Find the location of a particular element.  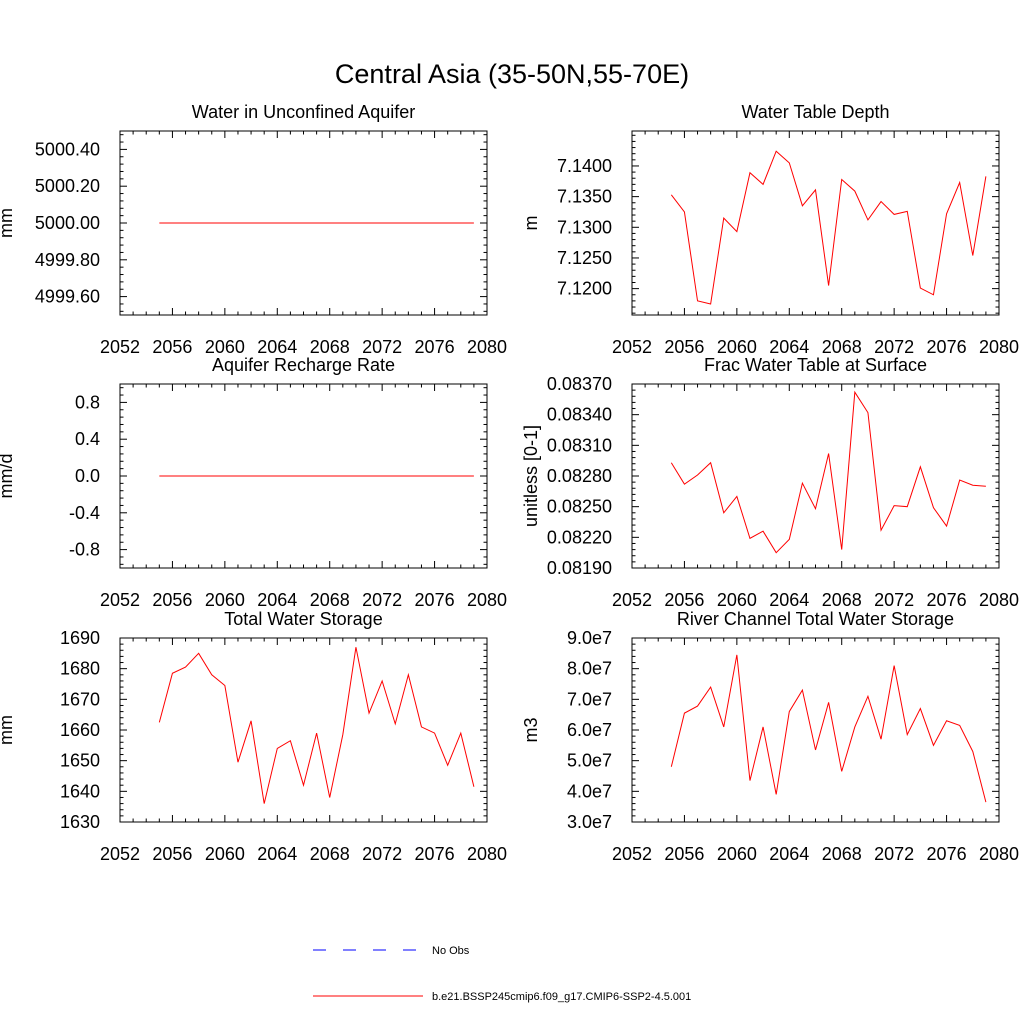

y-tick-label: -0.4 is located at coordinates (84, 513).